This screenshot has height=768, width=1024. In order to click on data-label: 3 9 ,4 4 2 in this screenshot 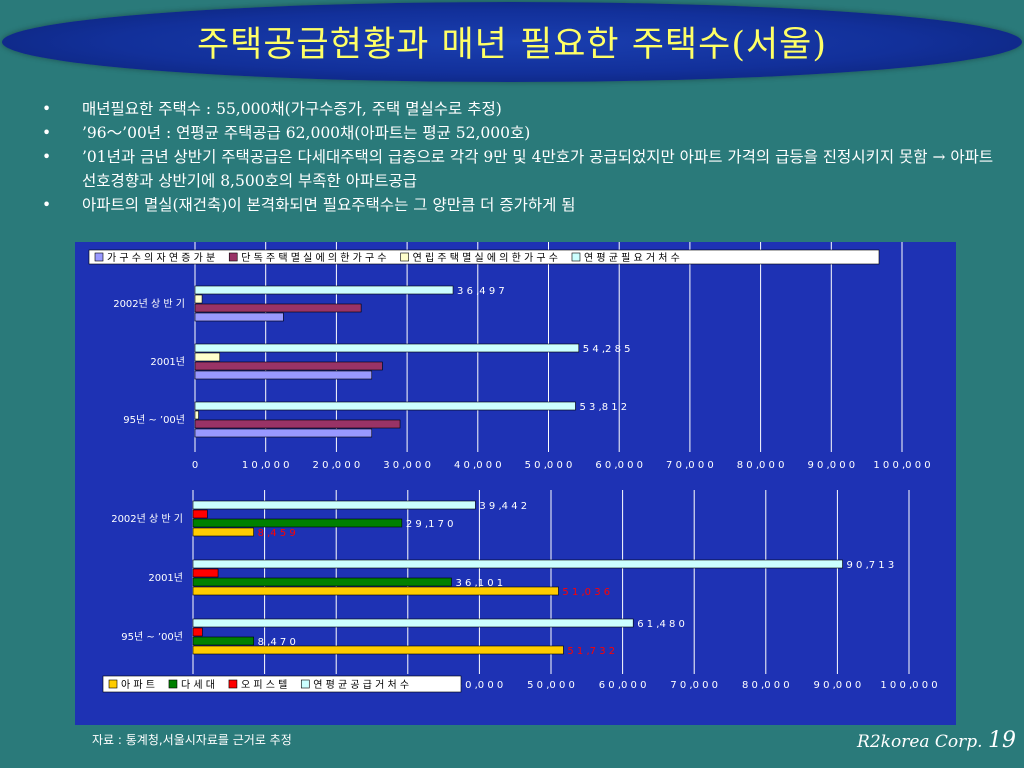, I will do `click(503, 506)`.